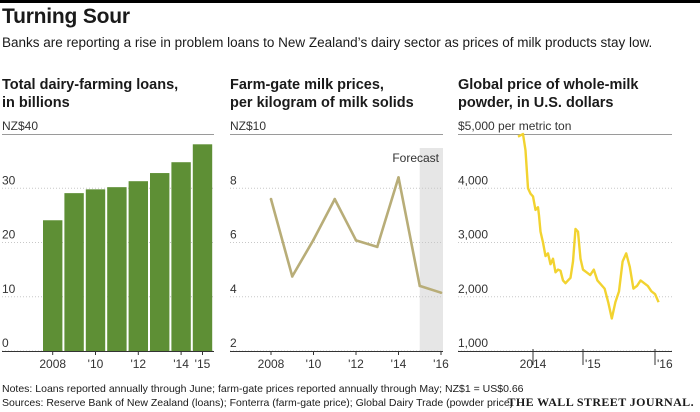 This screenshot has width=700, height=412. I want to click on loans-y-tick-label: 20, so click(9, 235).